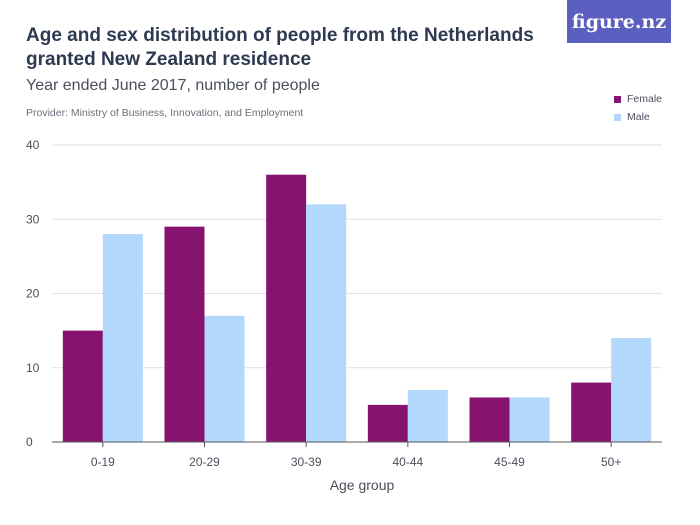  Describe the element at coordinates (591, 412) in the screenshot. I see `bar-female-50+` at that location.